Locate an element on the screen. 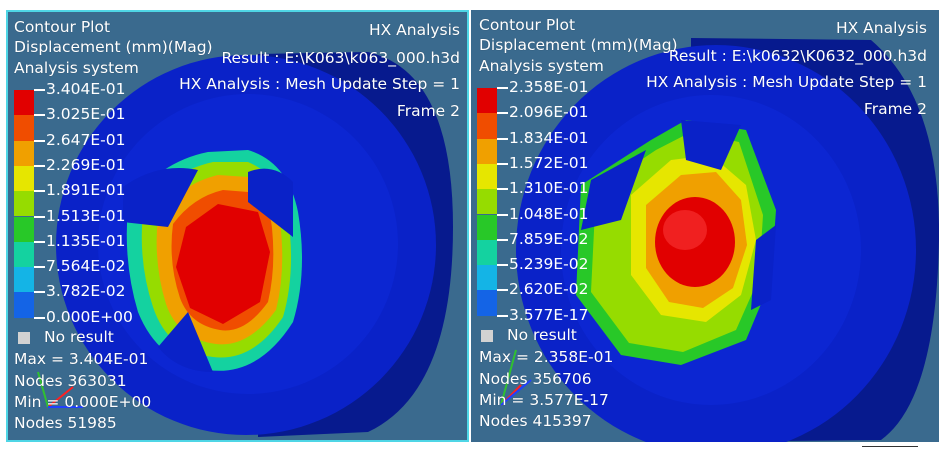 The image size is (950, 452). legend-label: 2.269E-01 is located at coordinates (86, 164).